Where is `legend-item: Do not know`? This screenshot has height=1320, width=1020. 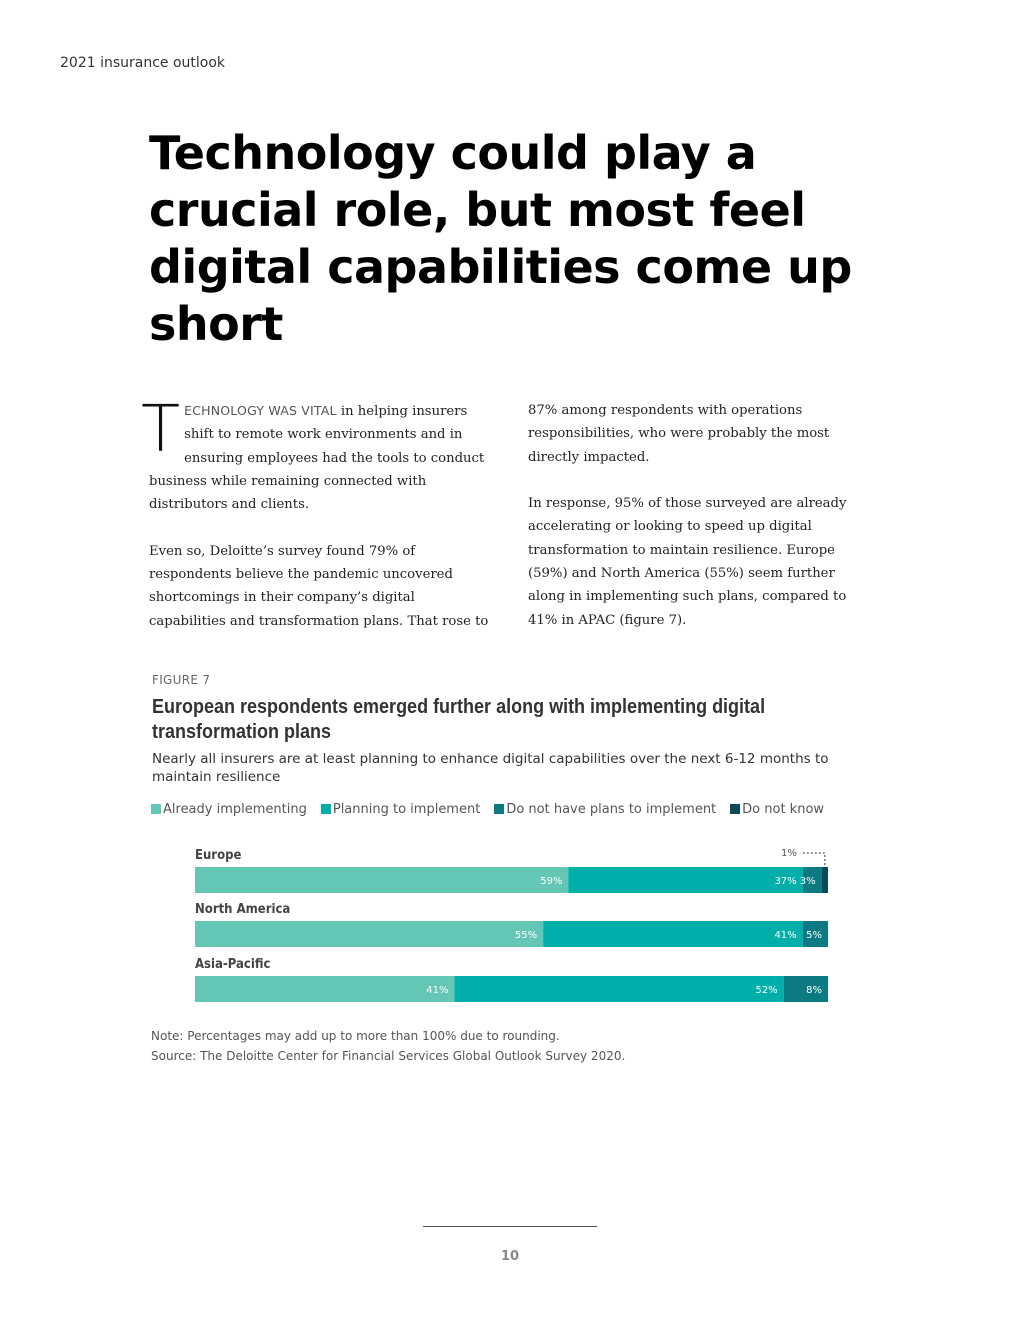
legend-item: Do not know is located at coordinates (777, 809).